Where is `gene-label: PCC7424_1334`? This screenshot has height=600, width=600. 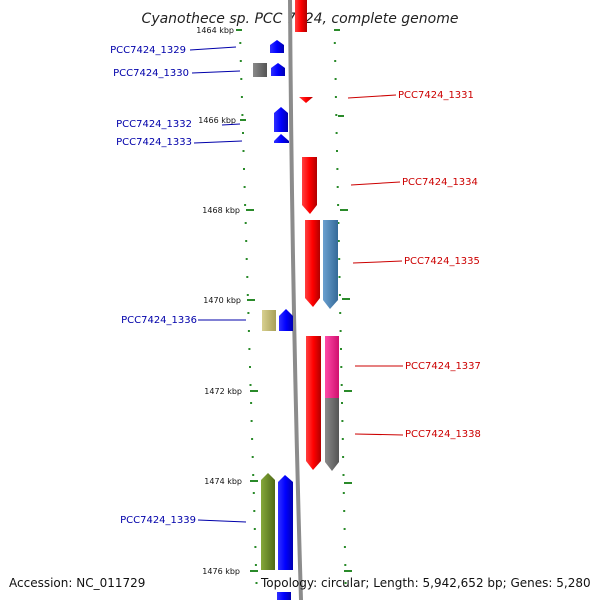 gene-label: PCC7424_1334 is located at coordinates (440, 182).